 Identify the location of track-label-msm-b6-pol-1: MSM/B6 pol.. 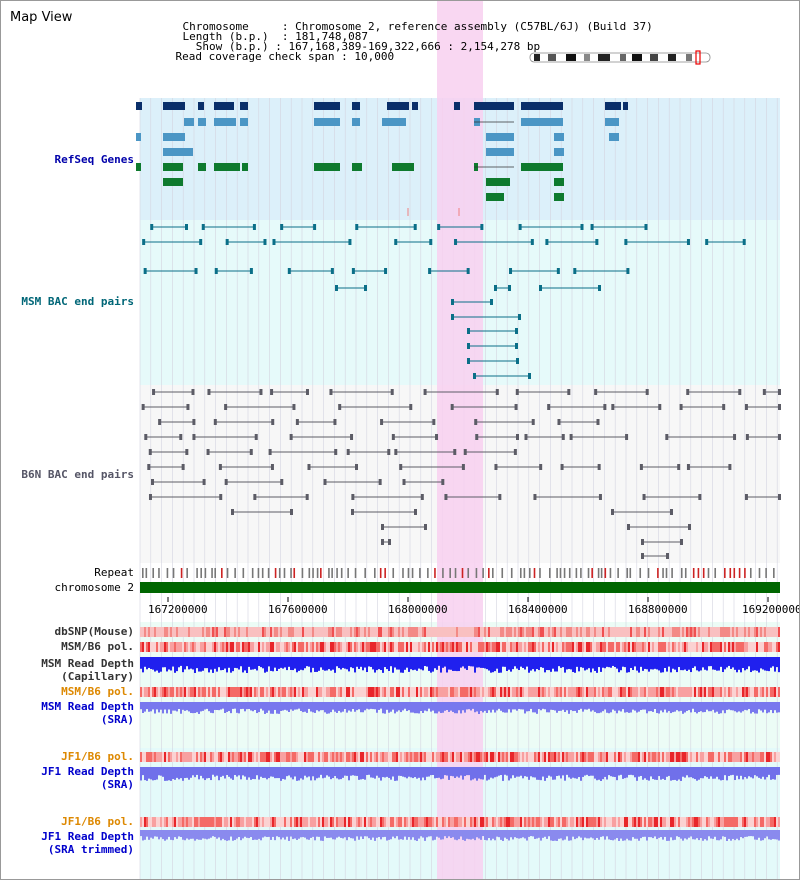
(97, 646).